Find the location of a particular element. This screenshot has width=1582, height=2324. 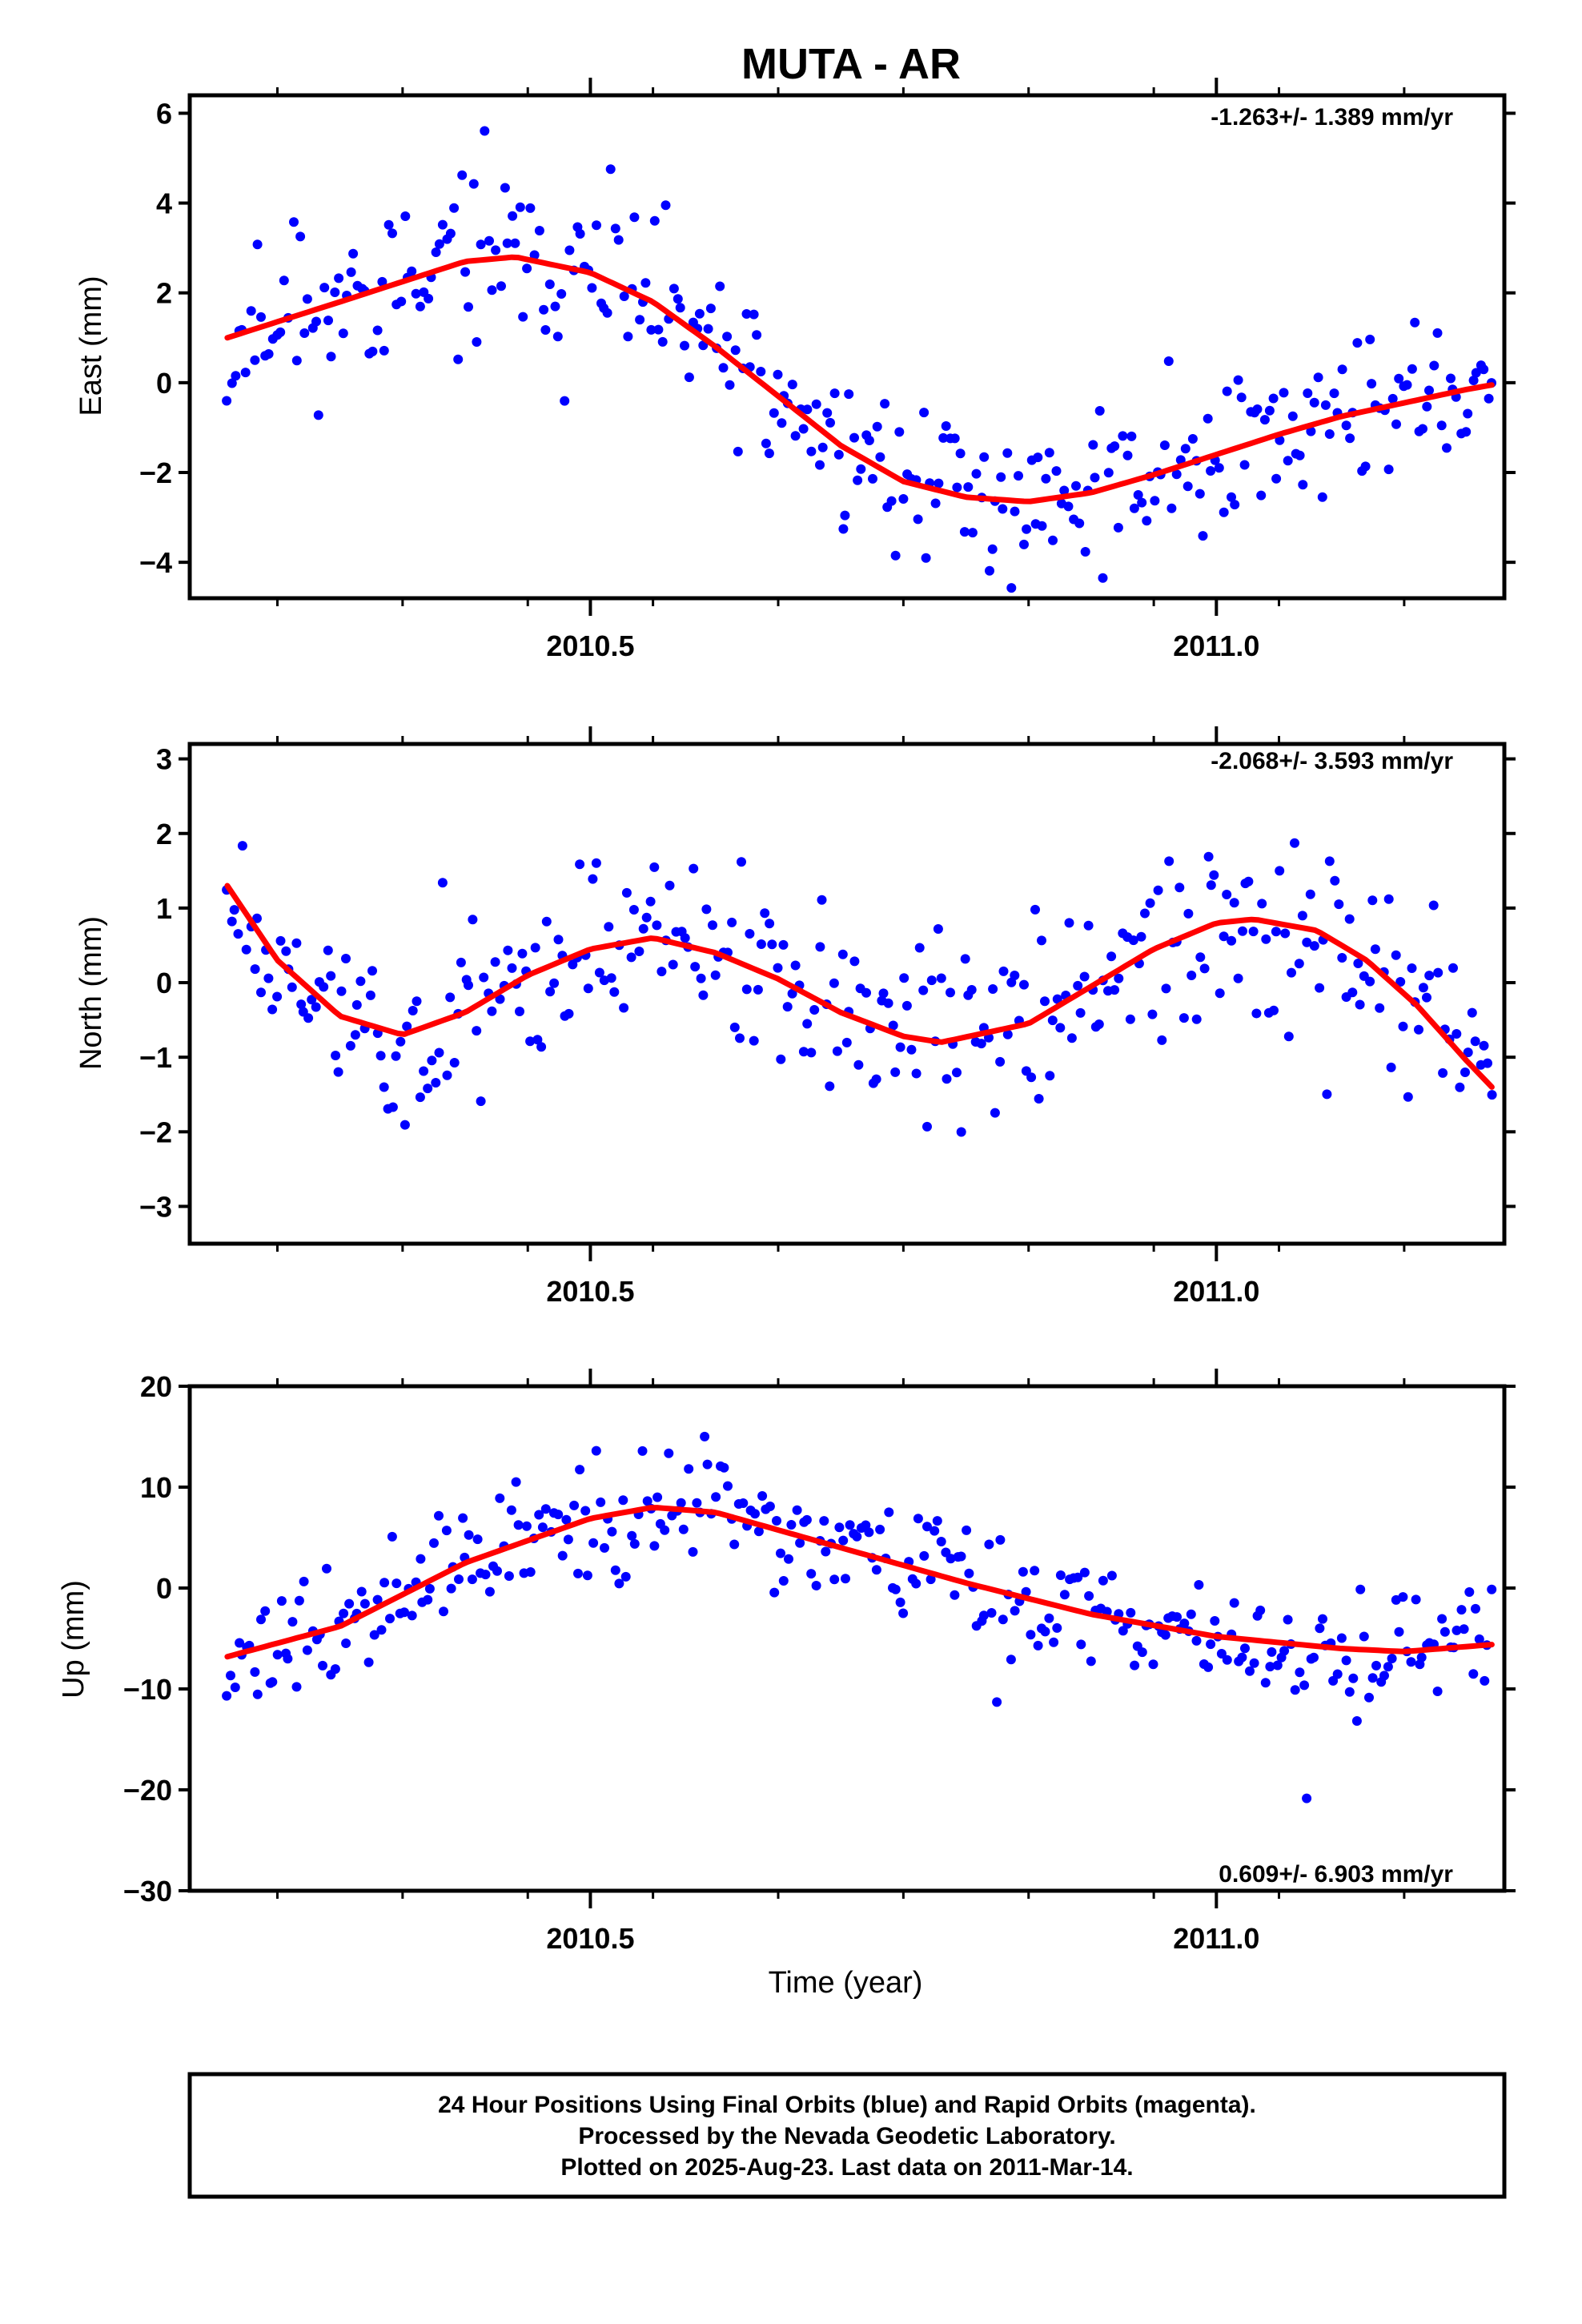

up-y-tick-label: 20 is located at coordinates (156, 1386).